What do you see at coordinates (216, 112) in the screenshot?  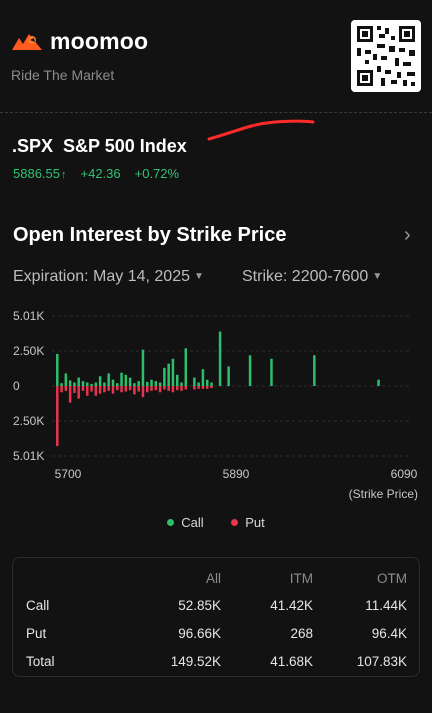 I see `header-divider` at bounding box center [216, 112].